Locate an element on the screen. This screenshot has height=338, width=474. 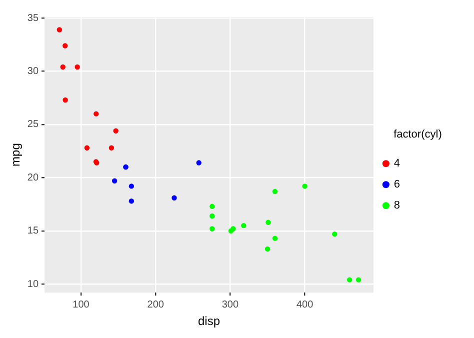
y-tick-label: 20 is located at coordinates (33, 178).